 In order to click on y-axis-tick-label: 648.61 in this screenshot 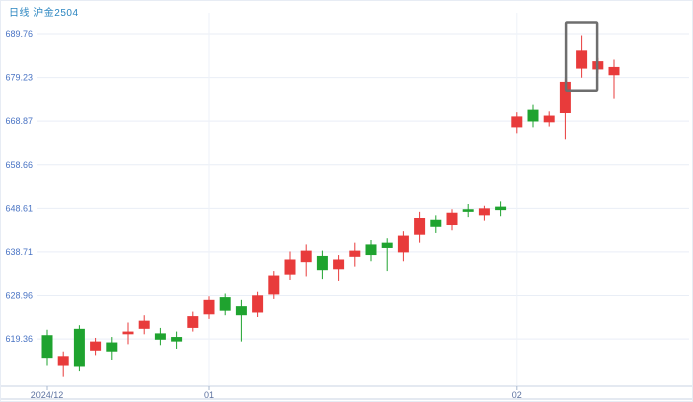, I will do `click(19, 208)`.